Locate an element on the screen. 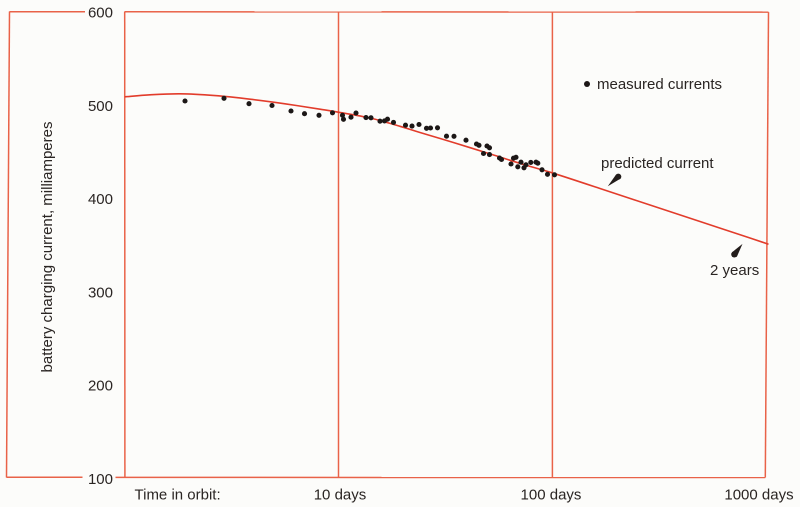 The width and height of the screenshot is (800, 507). svg-text: 600 is located at coordinates (100, 13).